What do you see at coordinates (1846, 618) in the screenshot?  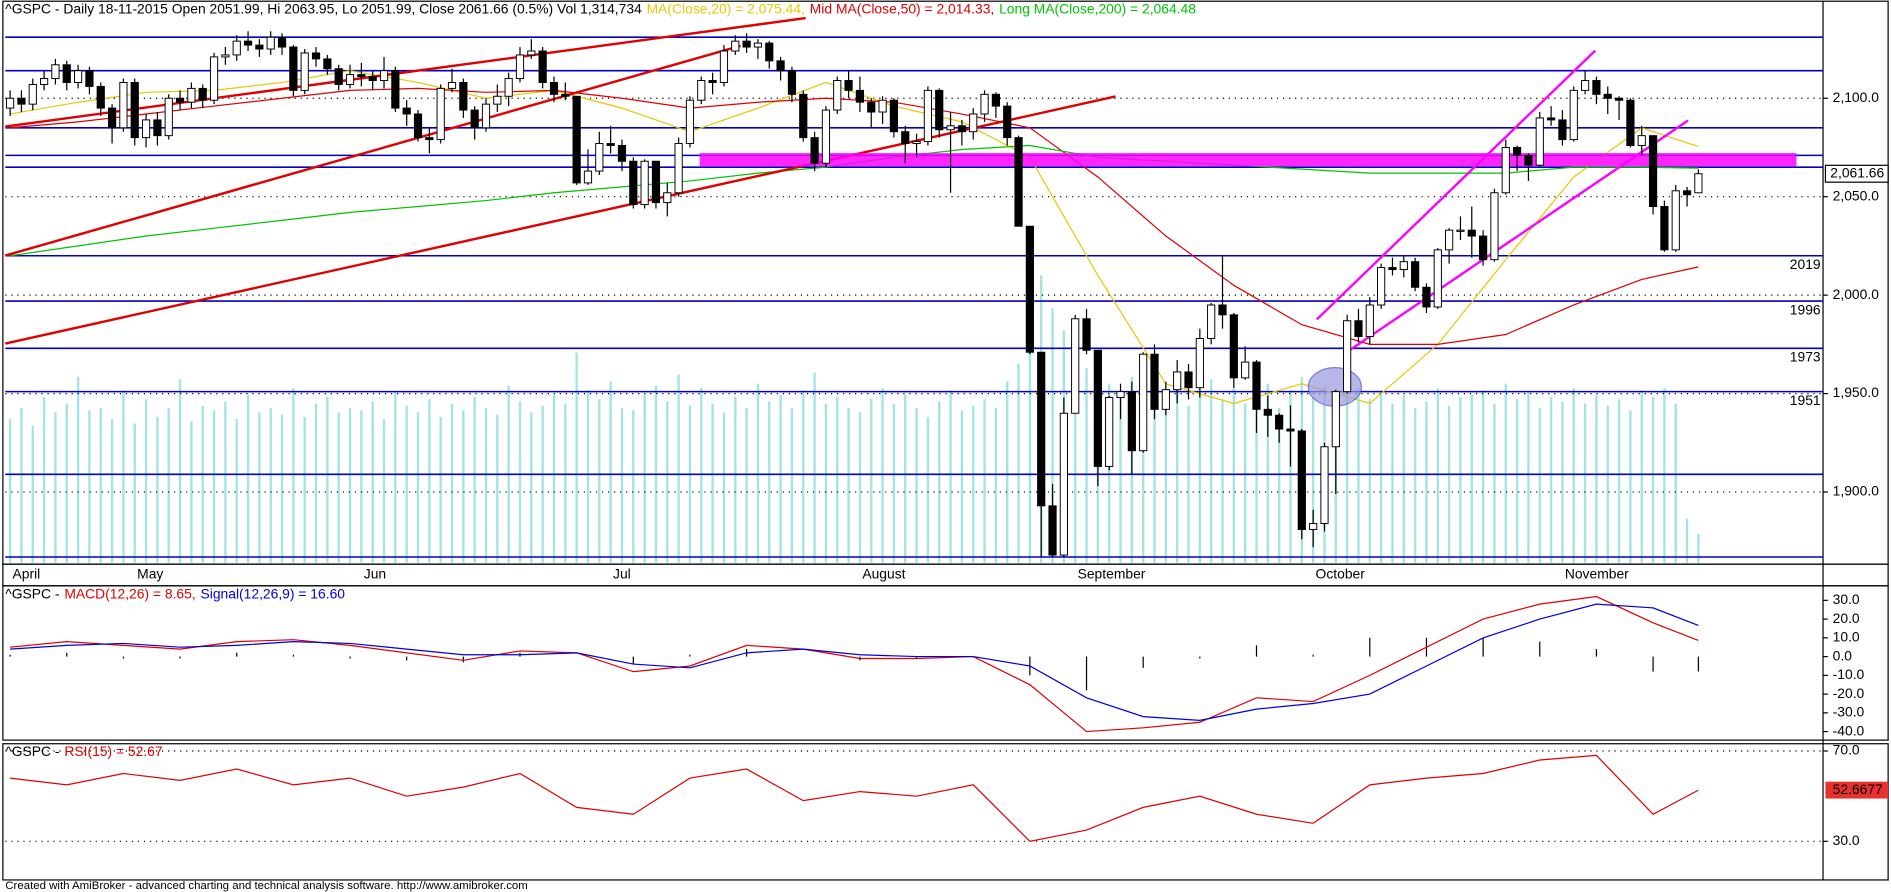 I see `y-tick-label: 20.0` at bounding box center [1846, 618].